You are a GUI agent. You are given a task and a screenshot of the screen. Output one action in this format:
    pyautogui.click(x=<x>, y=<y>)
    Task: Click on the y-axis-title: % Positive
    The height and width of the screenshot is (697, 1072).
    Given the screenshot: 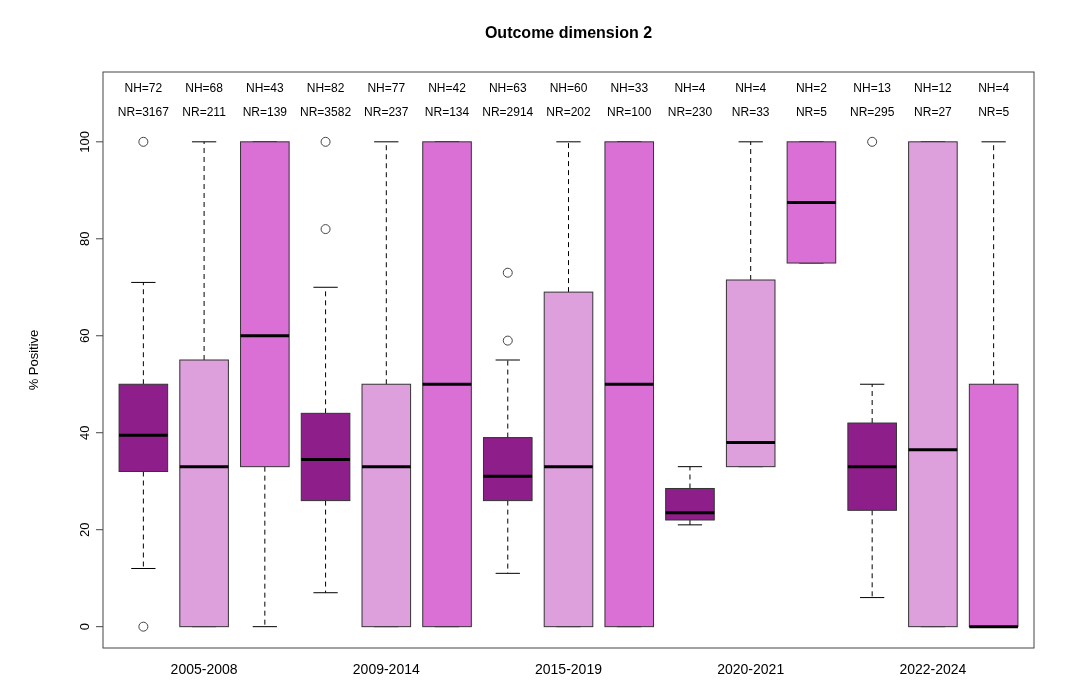 What is the action you would take?
    pyautogui.click(x=33, y=360)
    